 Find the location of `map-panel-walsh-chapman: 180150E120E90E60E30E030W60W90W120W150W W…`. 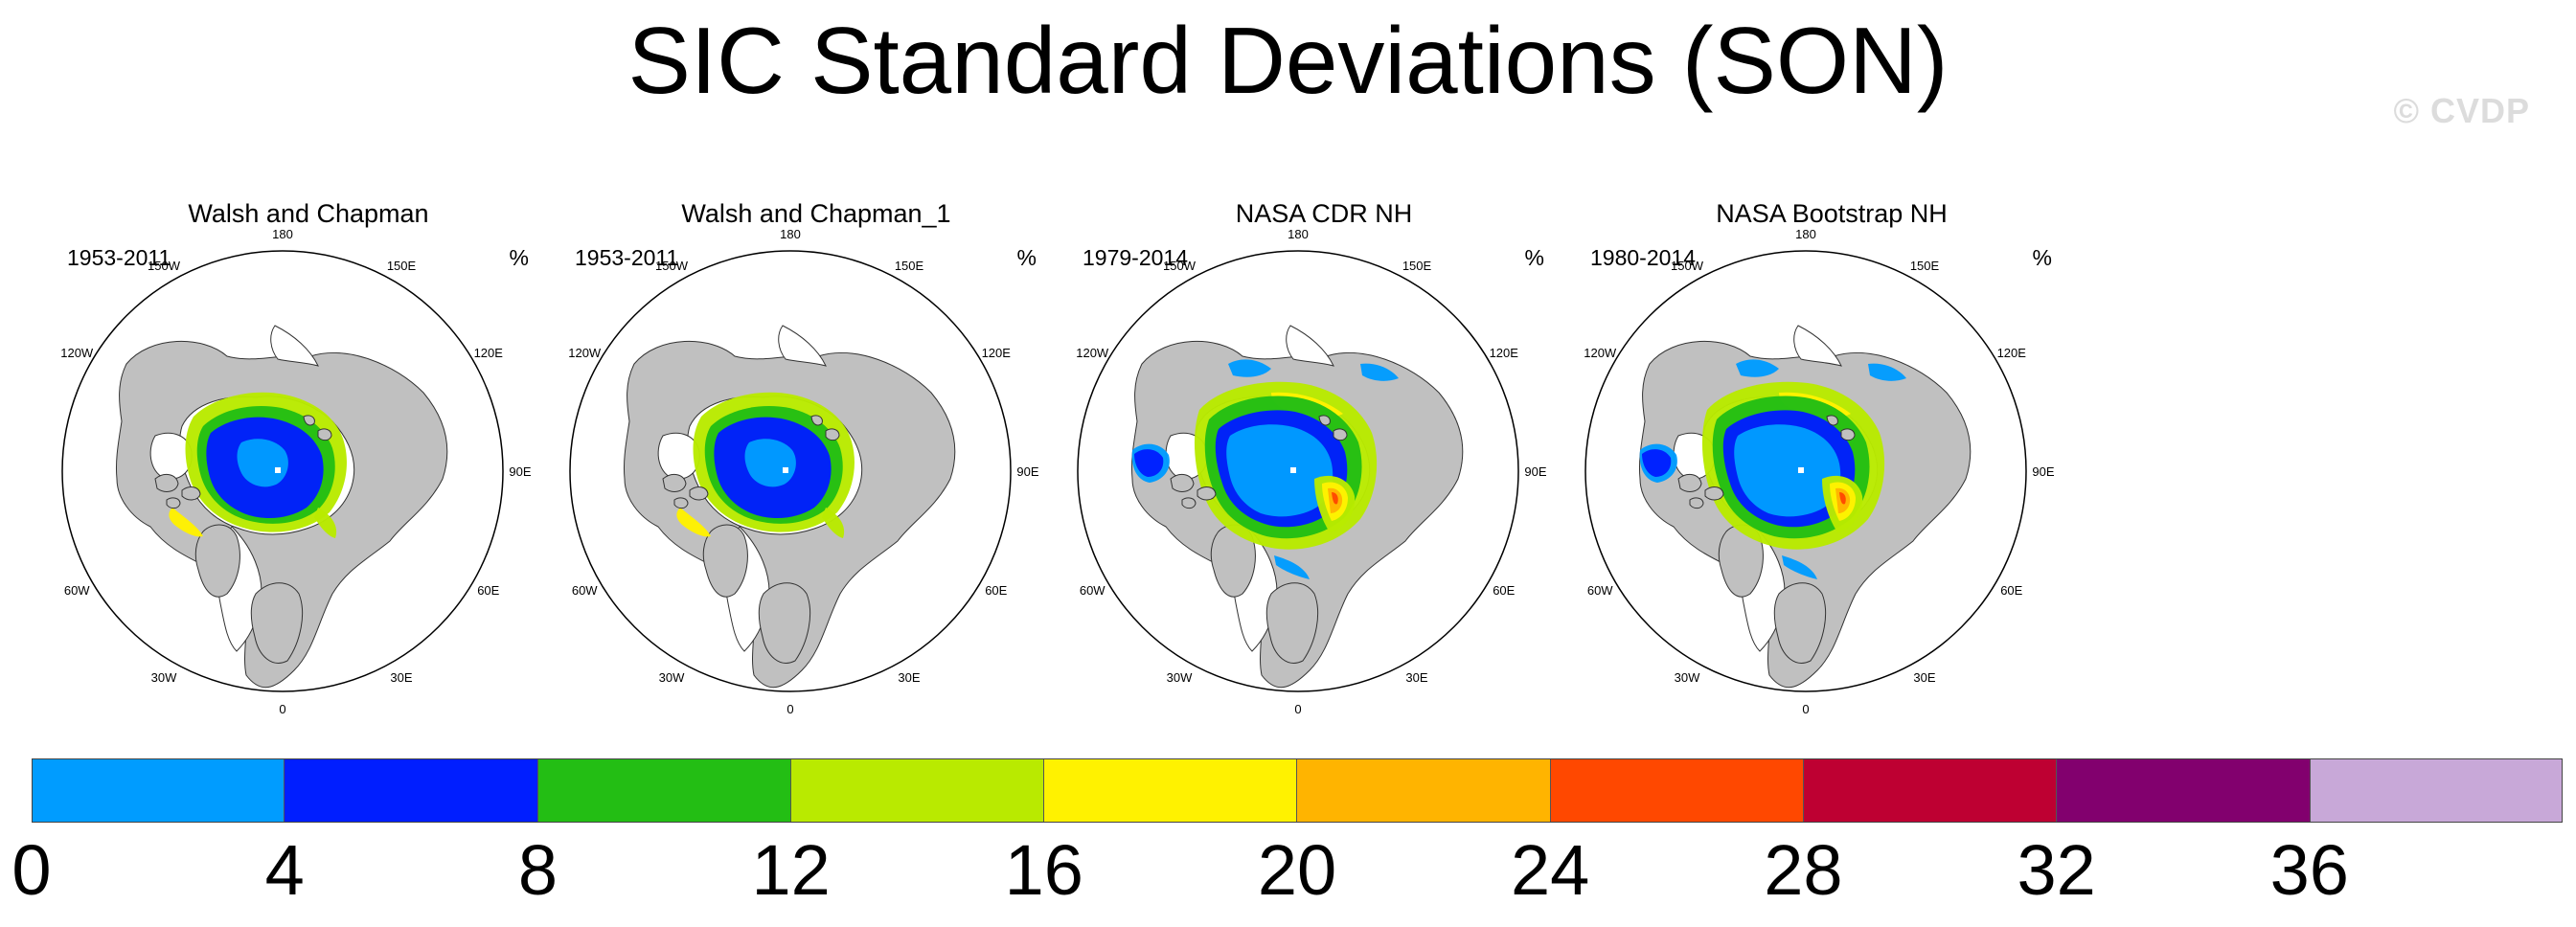

map-panel-walsh-chapman: 180150E120E90E60E30E030W60W90W120W150W W… is located at coordinates (309, 460).